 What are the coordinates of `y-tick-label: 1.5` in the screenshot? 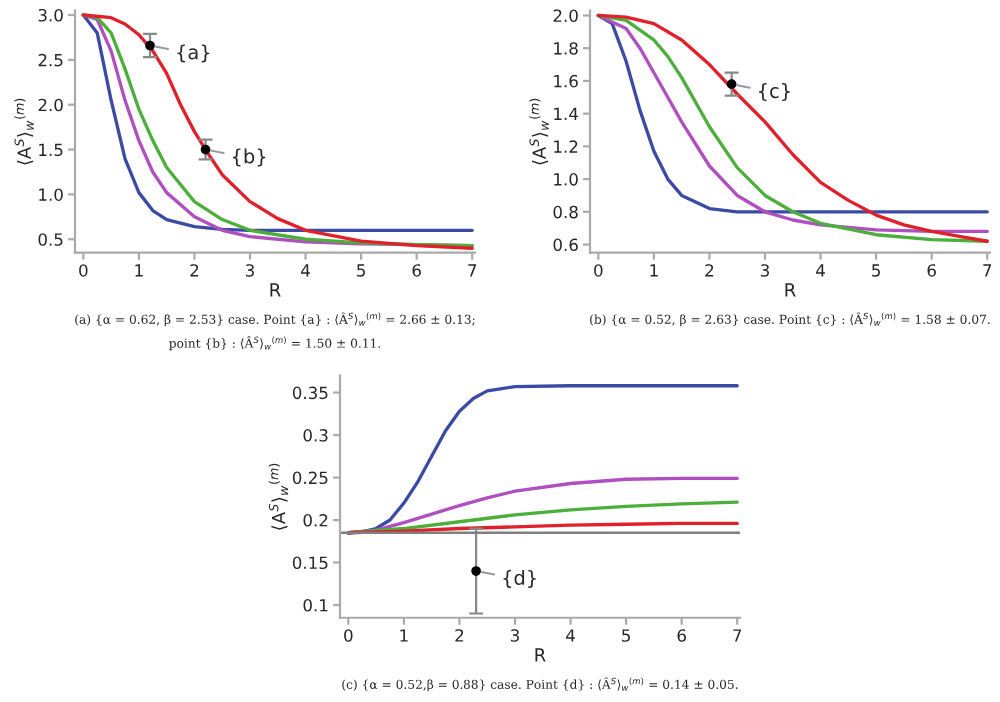 It's located at (51, 150).